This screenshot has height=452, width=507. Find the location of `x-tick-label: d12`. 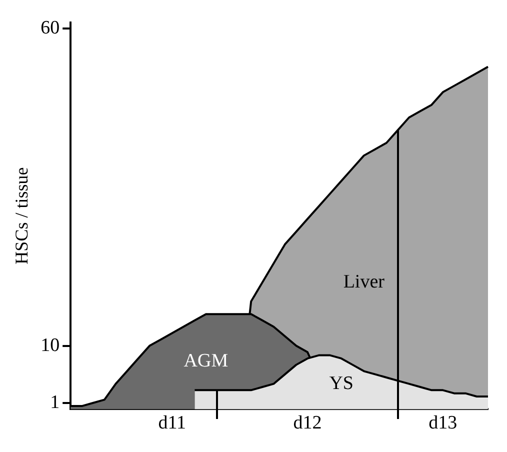

x-tick-label: d12 is located at coordinates (307, 423).